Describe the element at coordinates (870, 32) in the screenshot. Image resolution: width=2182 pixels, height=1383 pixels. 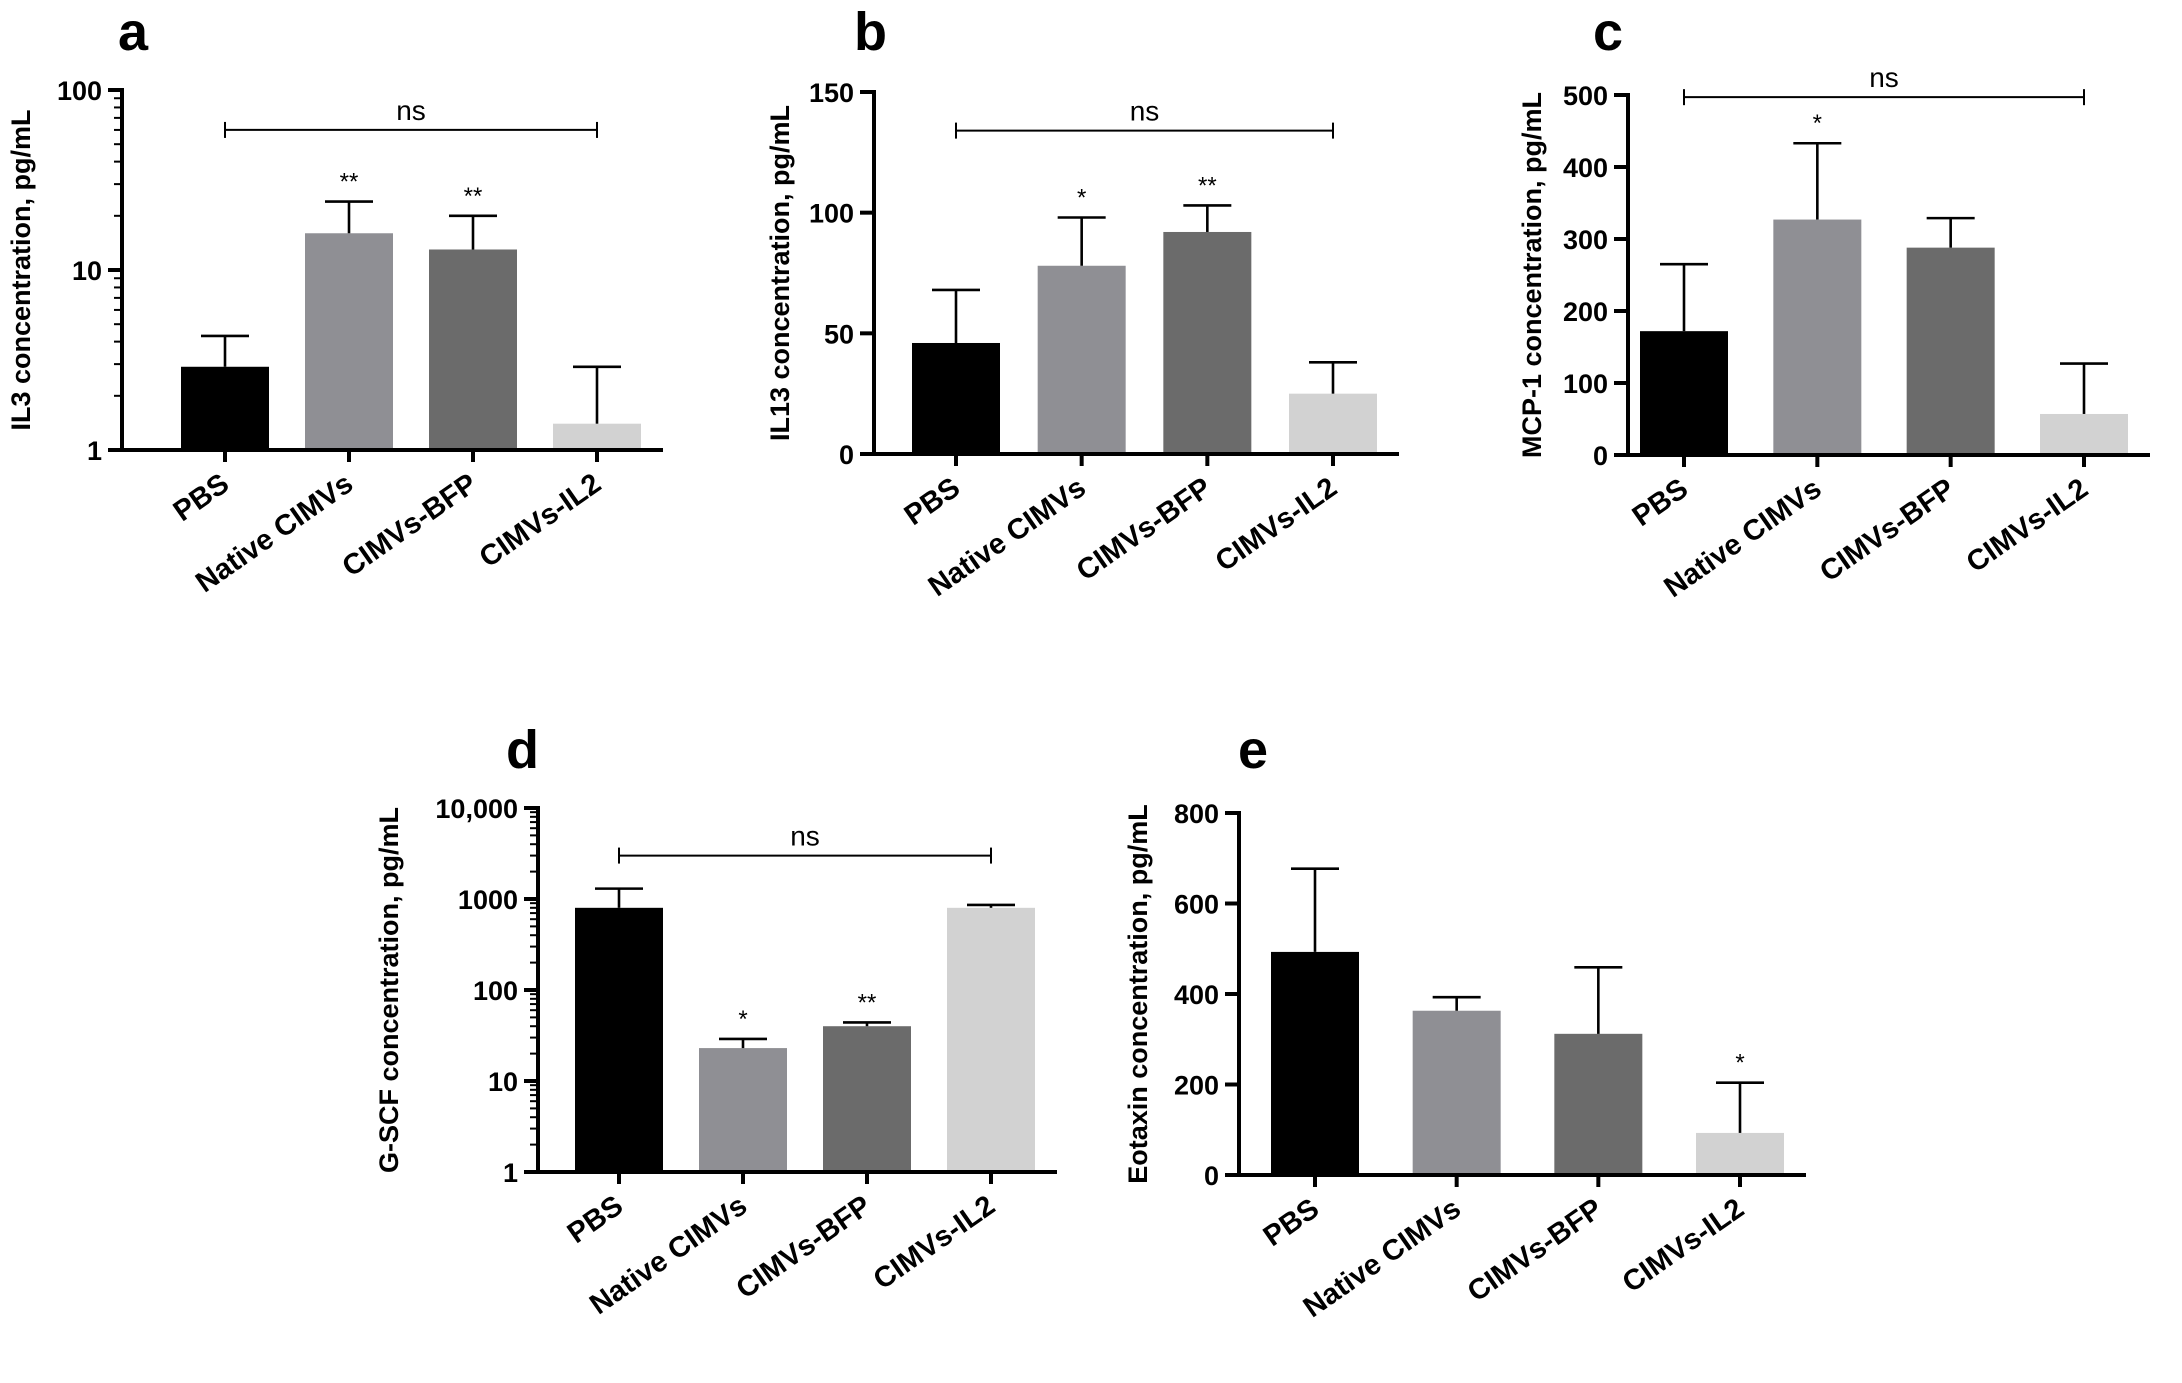
I see `panel-letter: b` at that location.